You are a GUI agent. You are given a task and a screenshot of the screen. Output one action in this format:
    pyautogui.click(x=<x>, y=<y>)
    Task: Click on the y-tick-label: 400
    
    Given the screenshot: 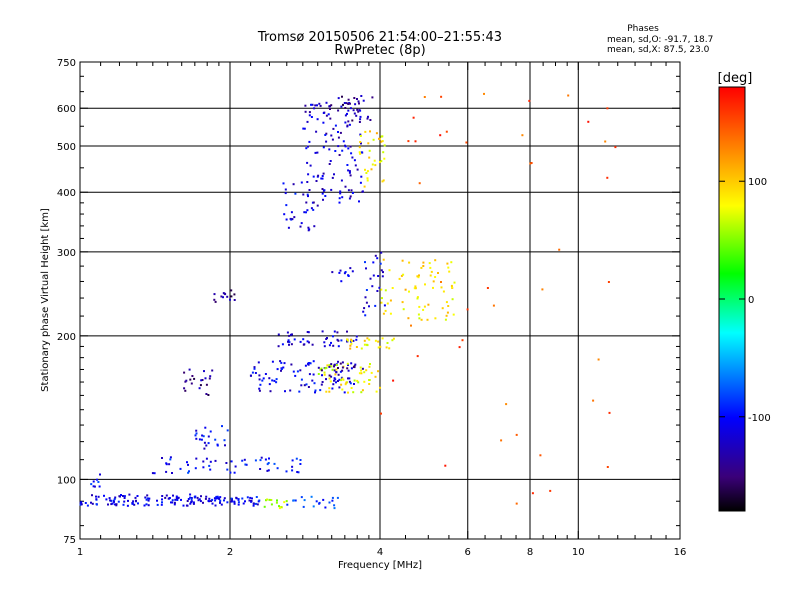 What is the action you would take?
    pyautogui.click(x=66, y=193)
    